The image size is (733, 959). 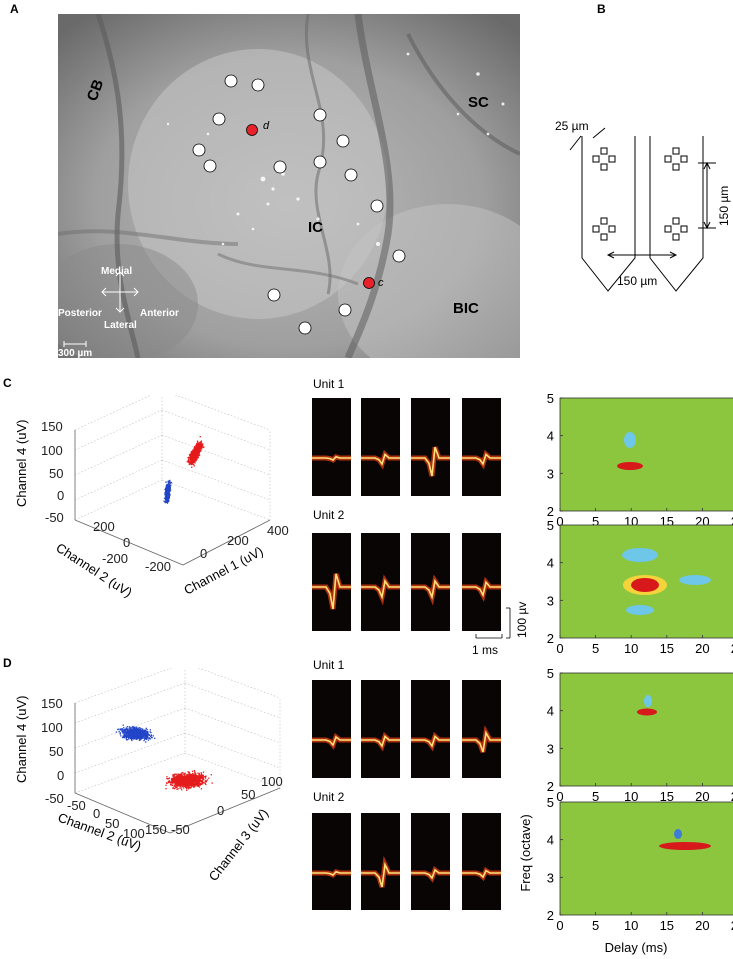 I want to click on c-y-tick-2: 200, so click(x=104, y=526).